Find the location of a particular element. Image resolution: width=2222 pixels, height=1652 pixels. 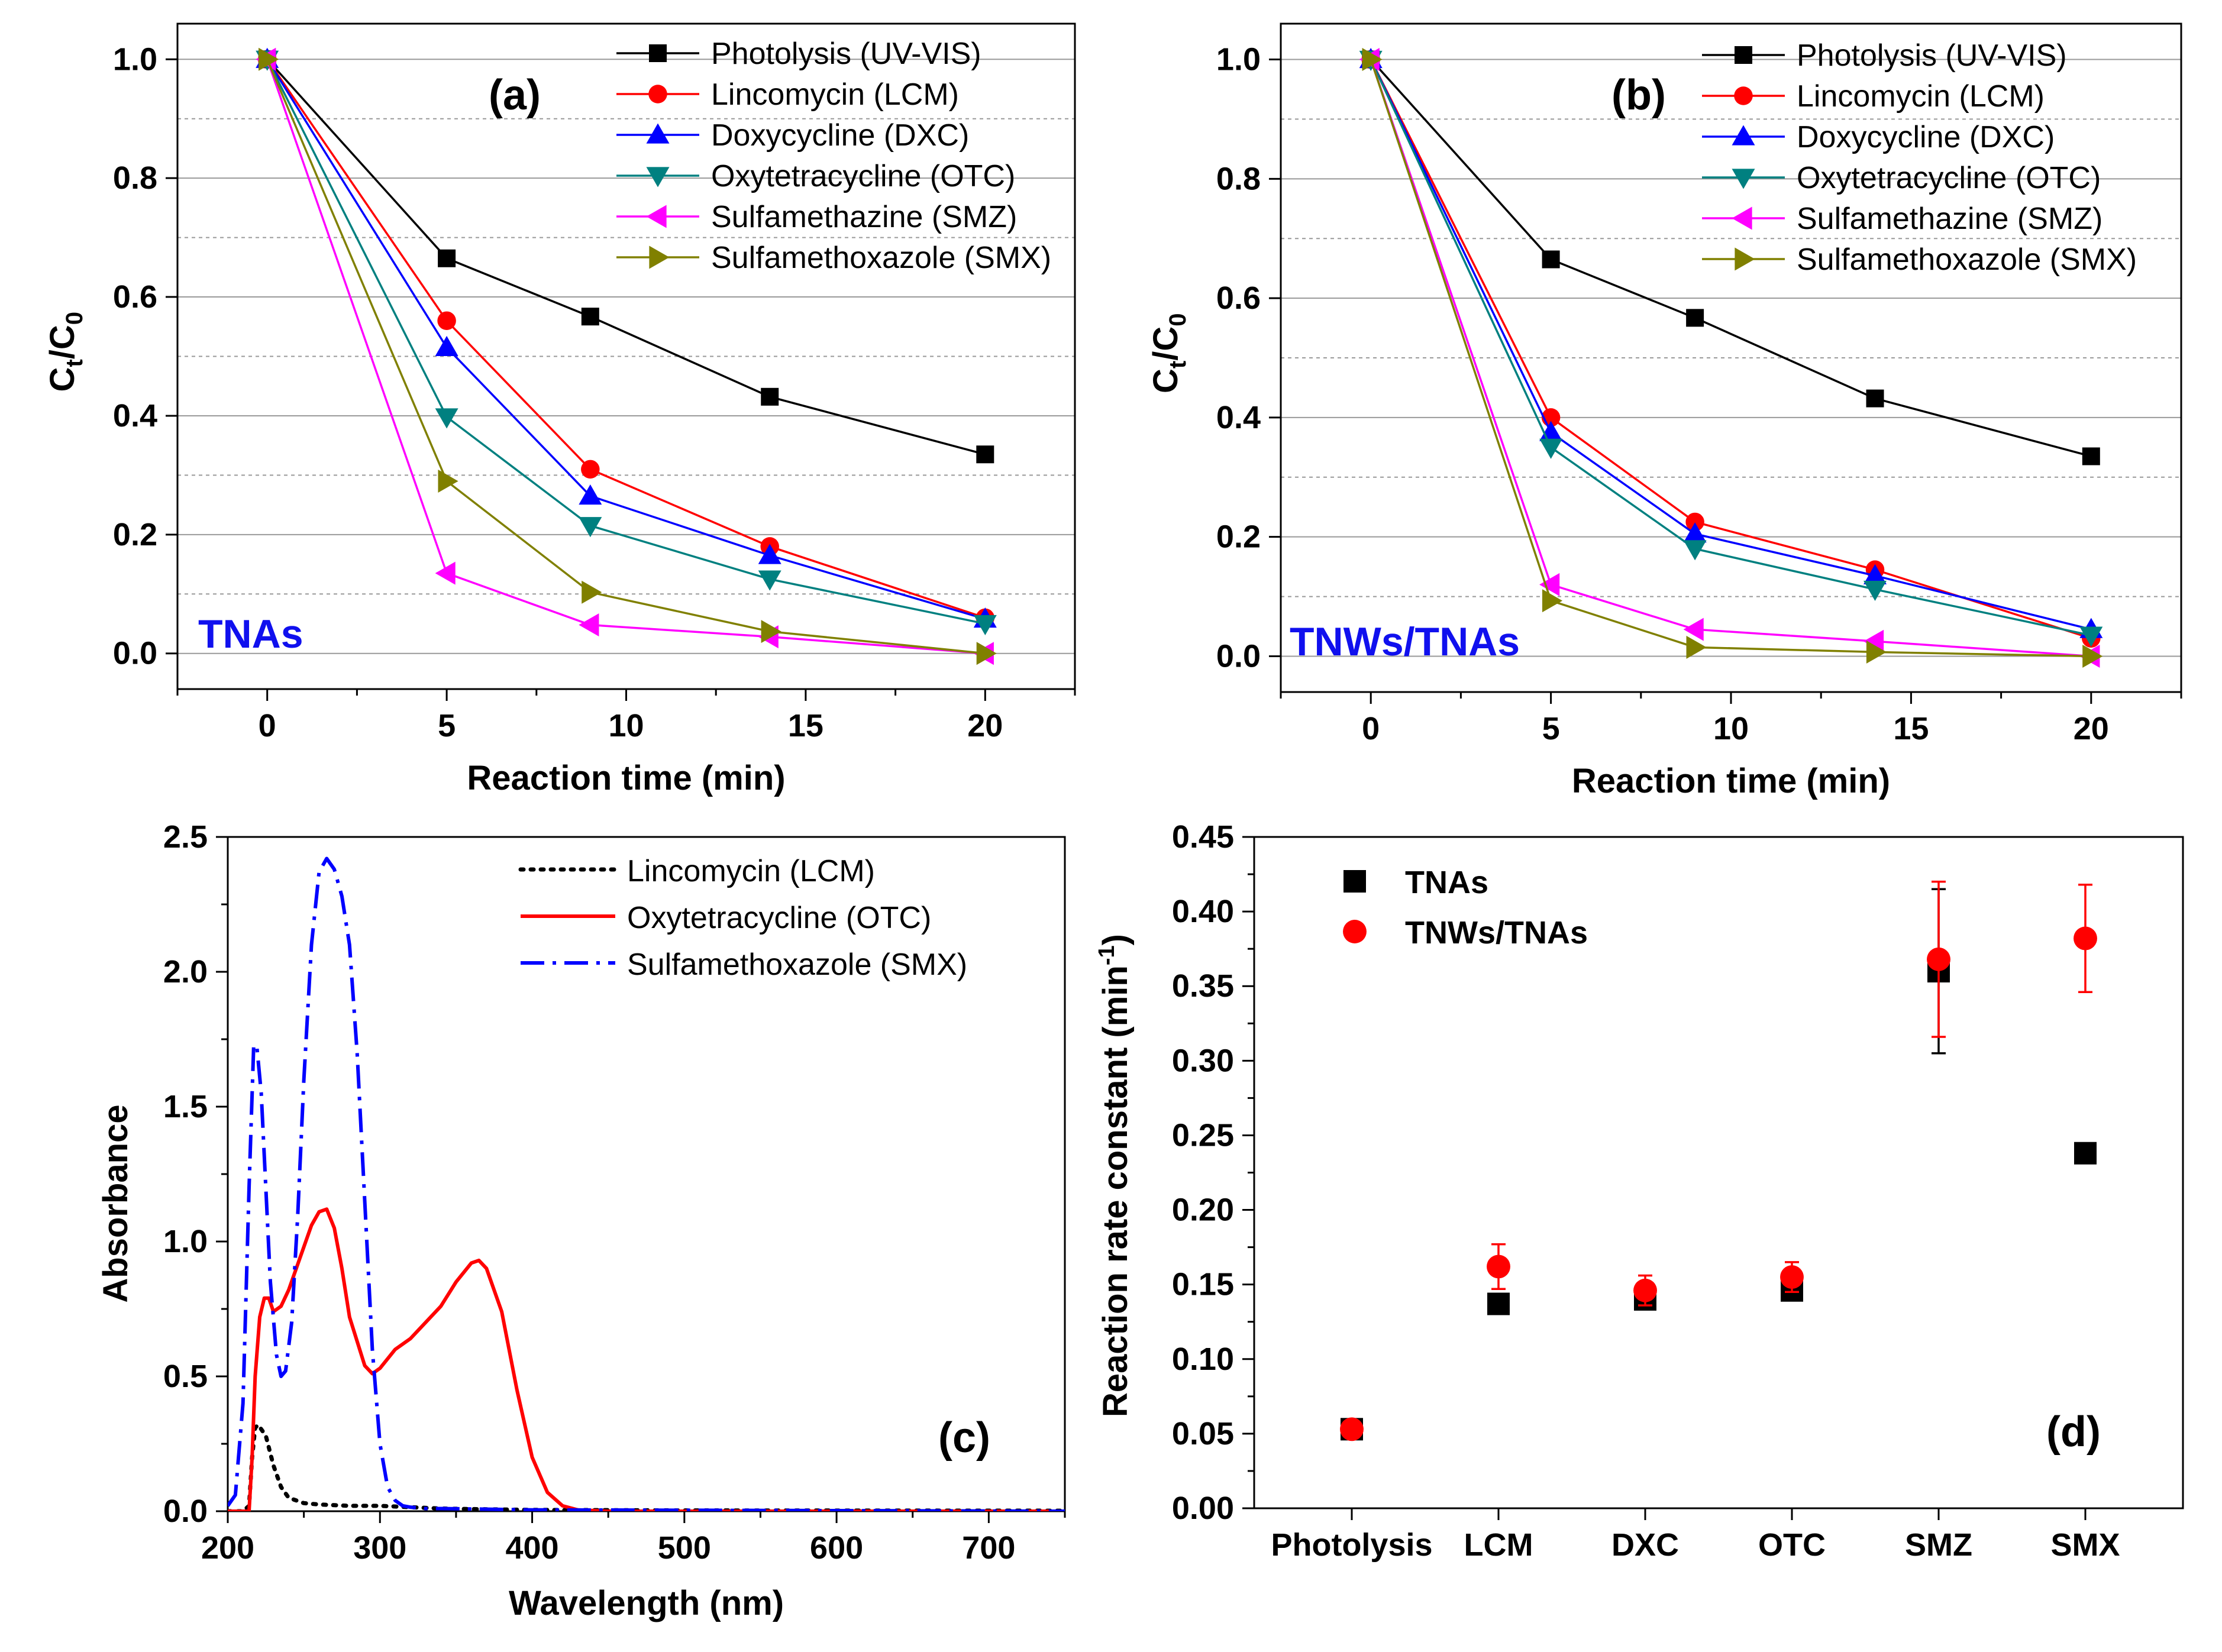

panel-b-xtick-label: 20 is located at coordinates (2091, 728).